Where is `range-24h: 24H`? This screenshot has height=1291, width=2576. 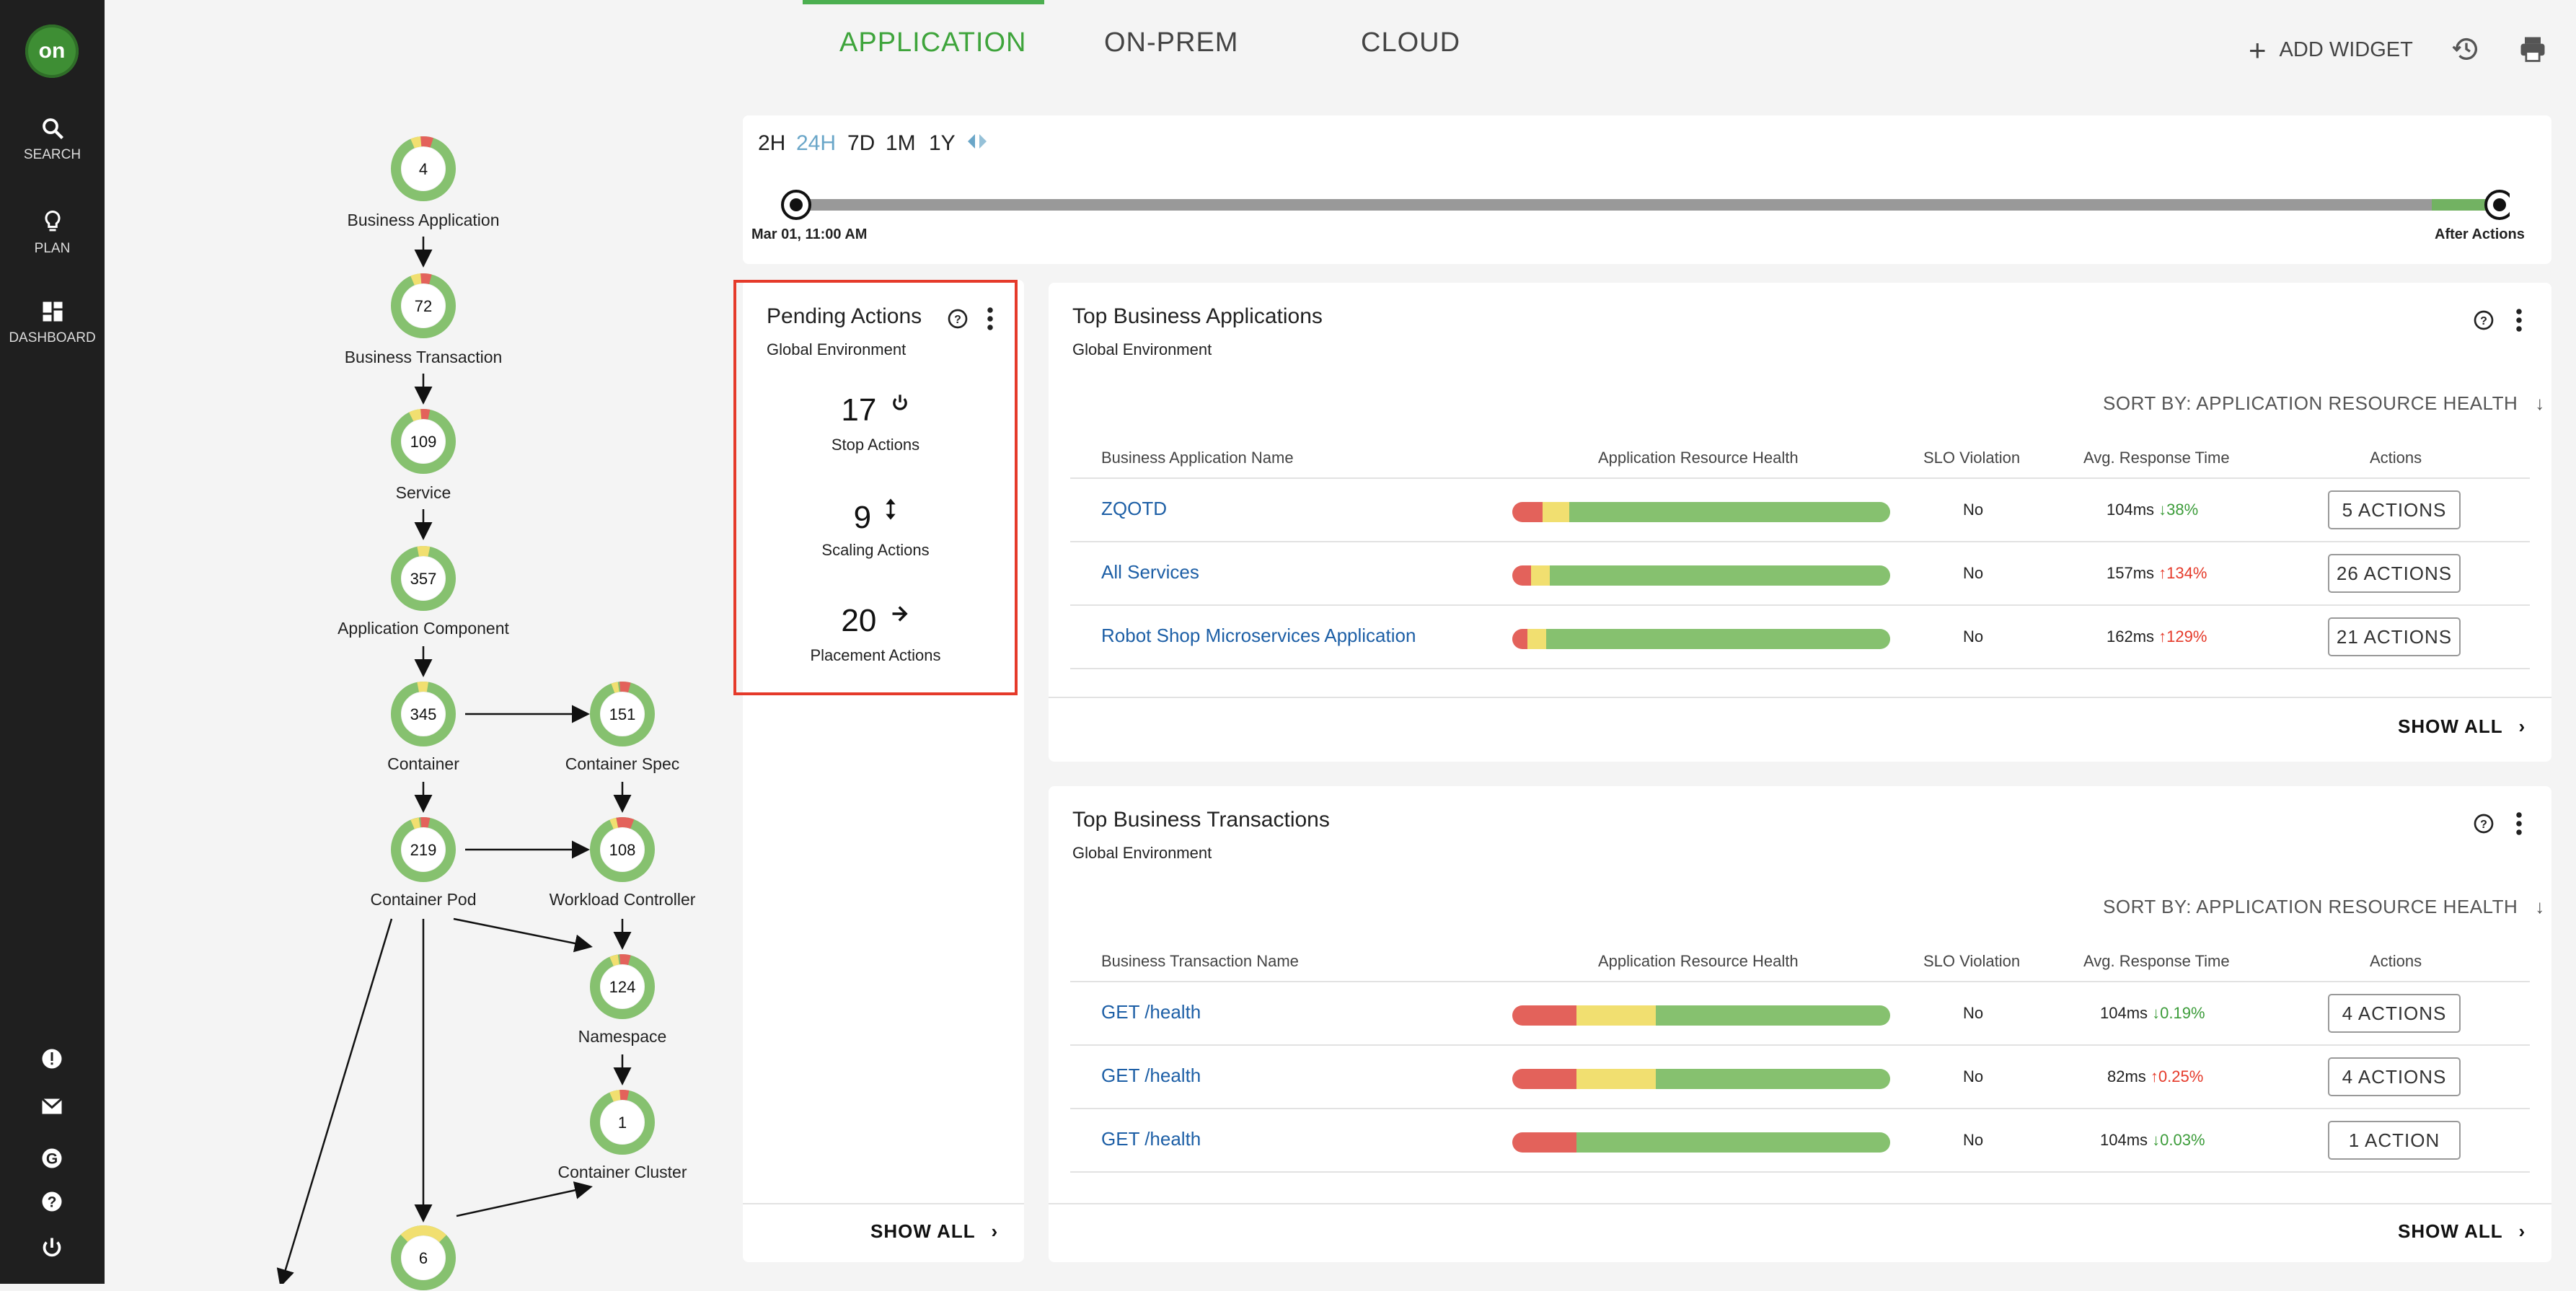
range-24h: 24H is located at coordinates (816, 143).